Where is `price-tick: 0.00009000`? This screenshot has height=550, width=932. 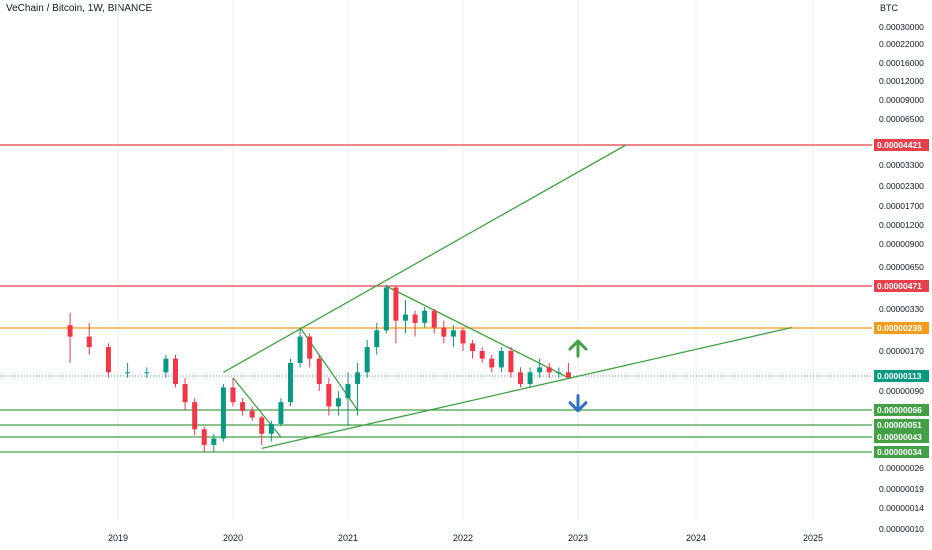 price-tick: 0.00009000 is located at coordinates (901, 100).